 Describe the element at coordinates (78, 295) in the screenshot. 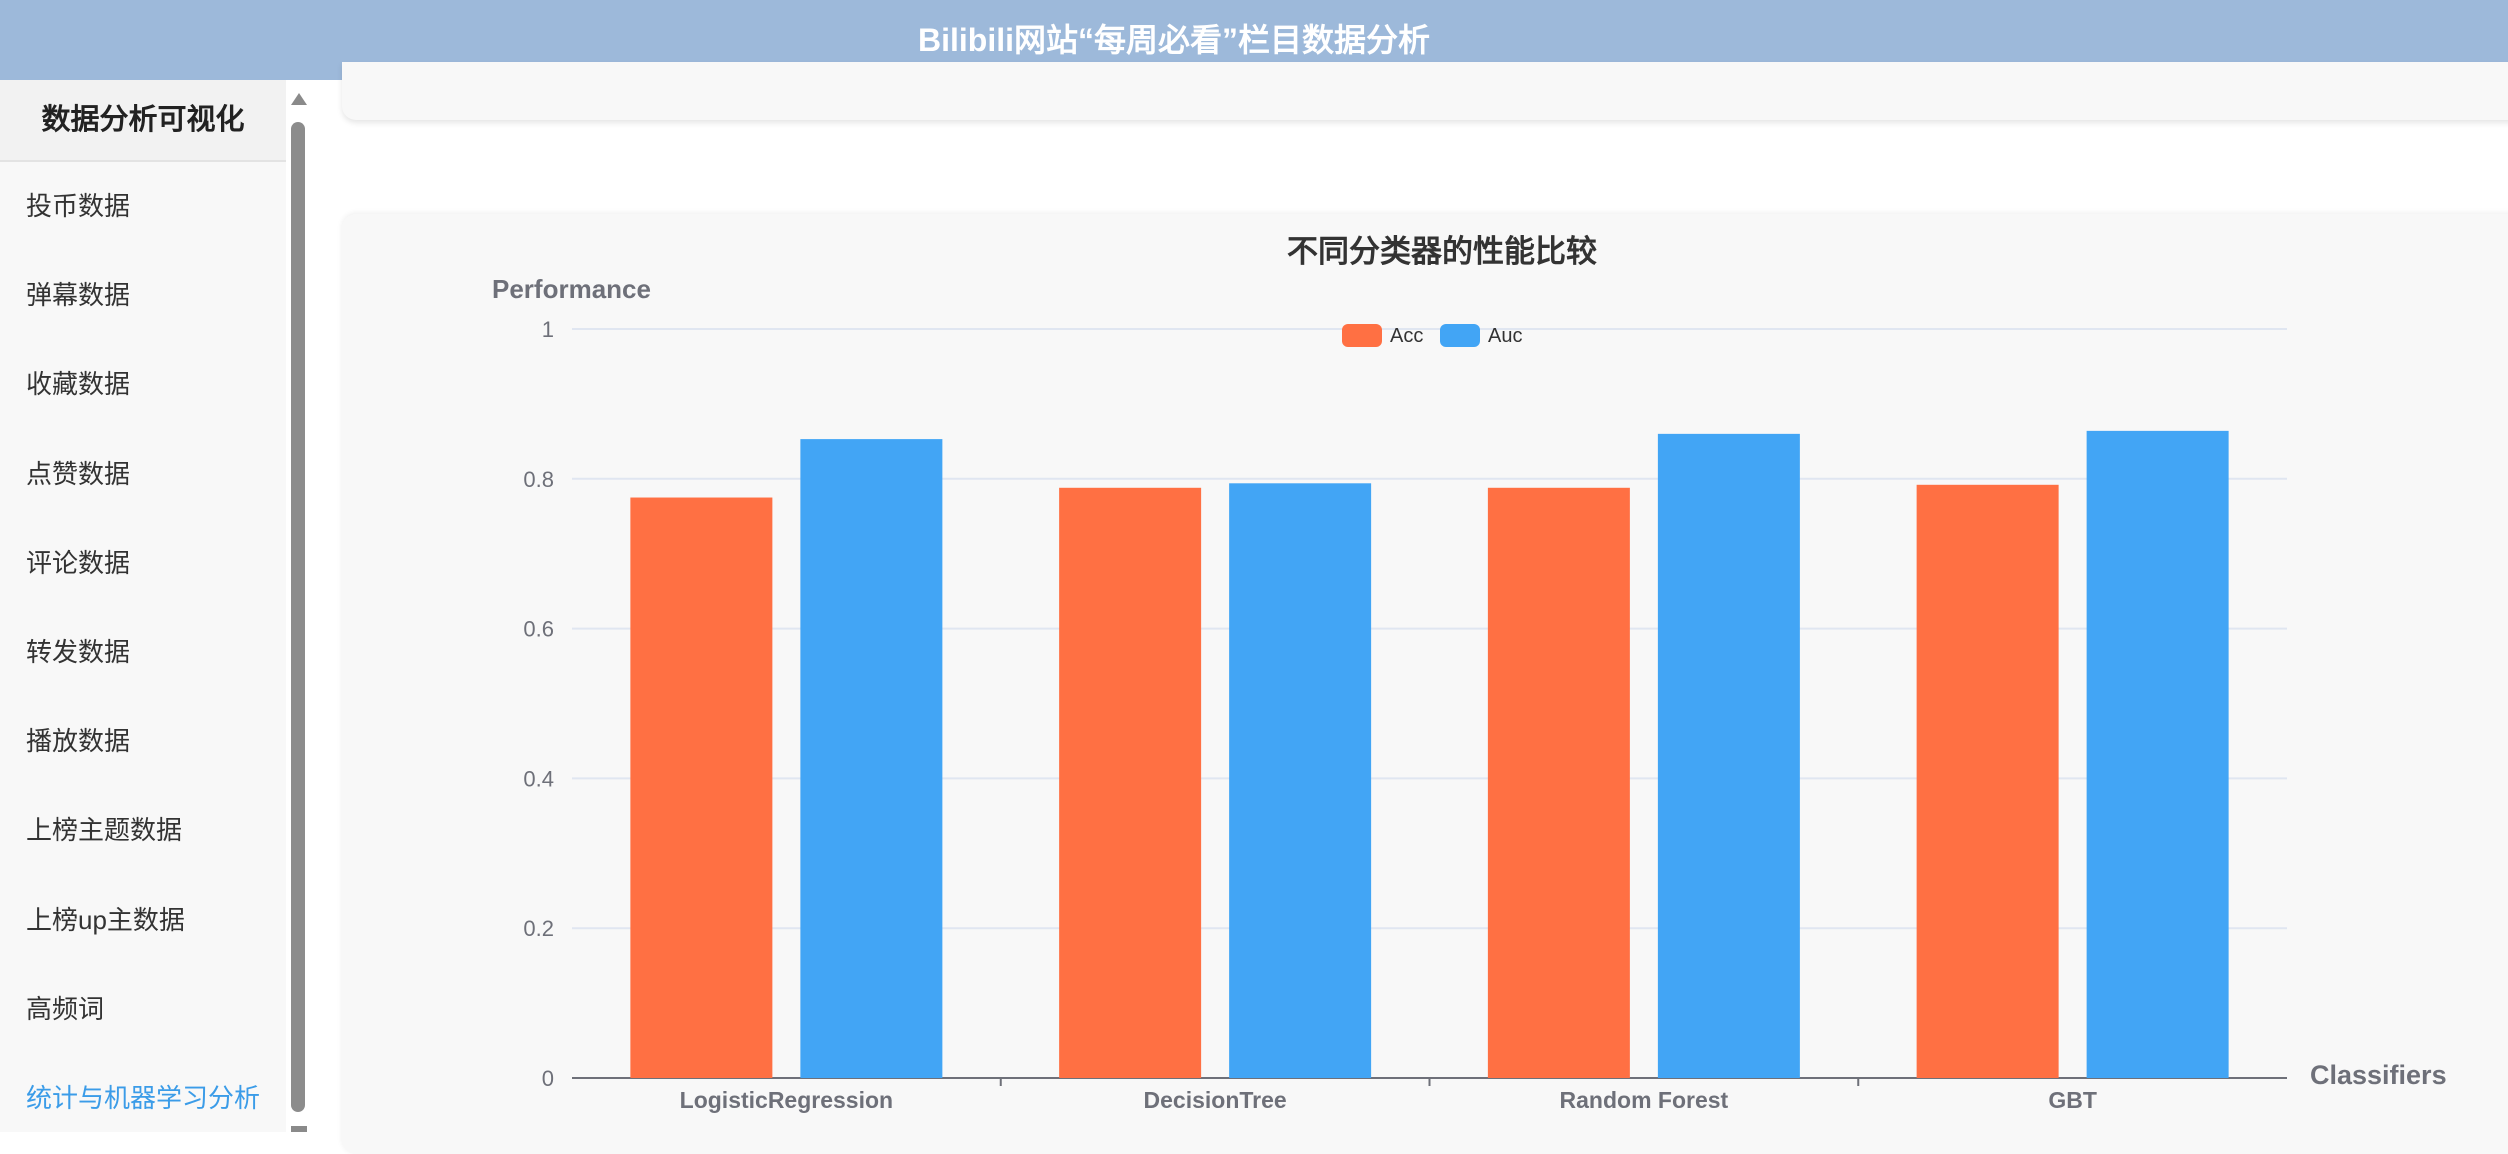

I see `sidebar-item-danmaku: 弹幕数据` at that location.